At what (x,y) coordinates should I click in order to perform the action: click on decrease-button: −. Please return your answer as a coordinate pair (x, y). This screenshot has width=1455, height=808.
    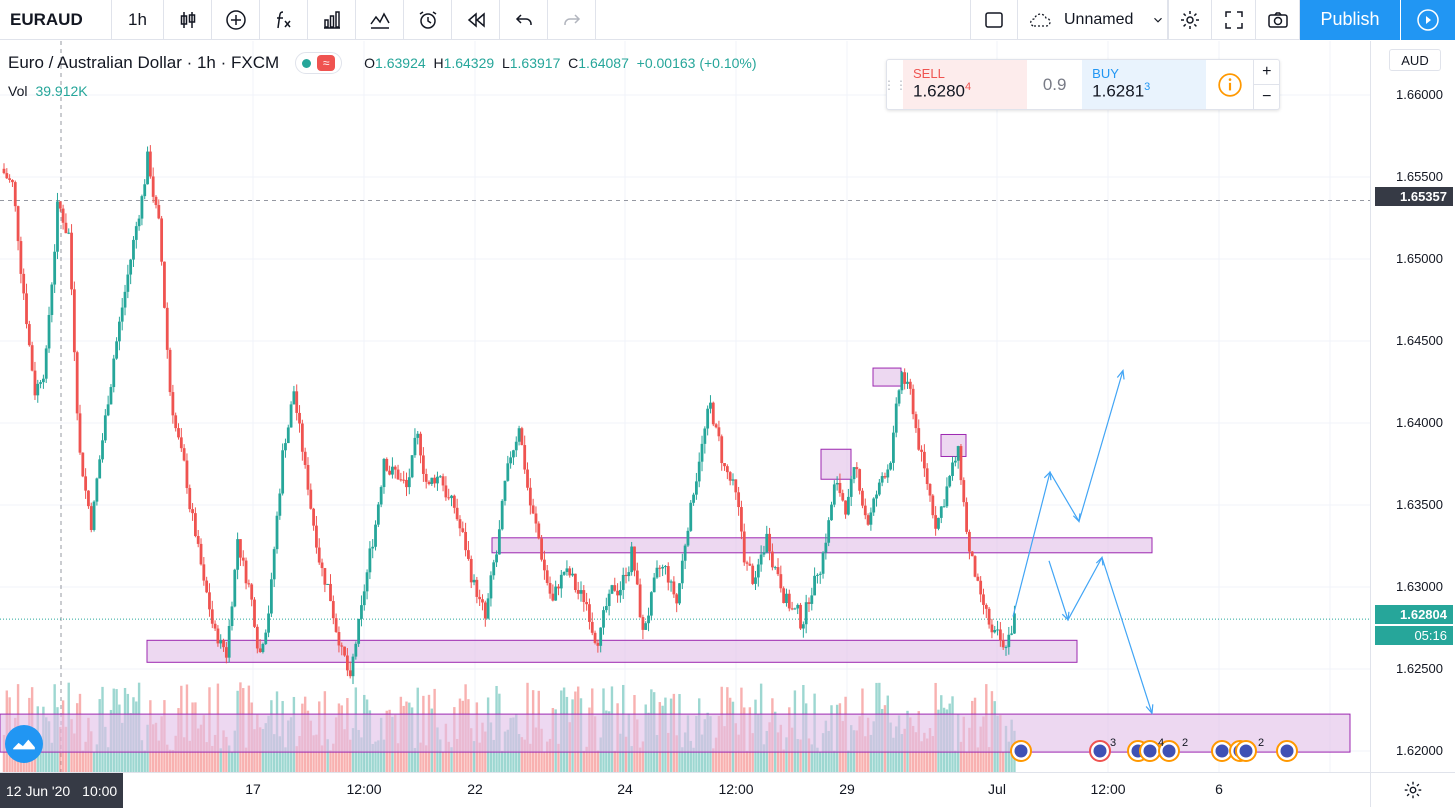
    Looking at the image, I should click on (1267, 96).